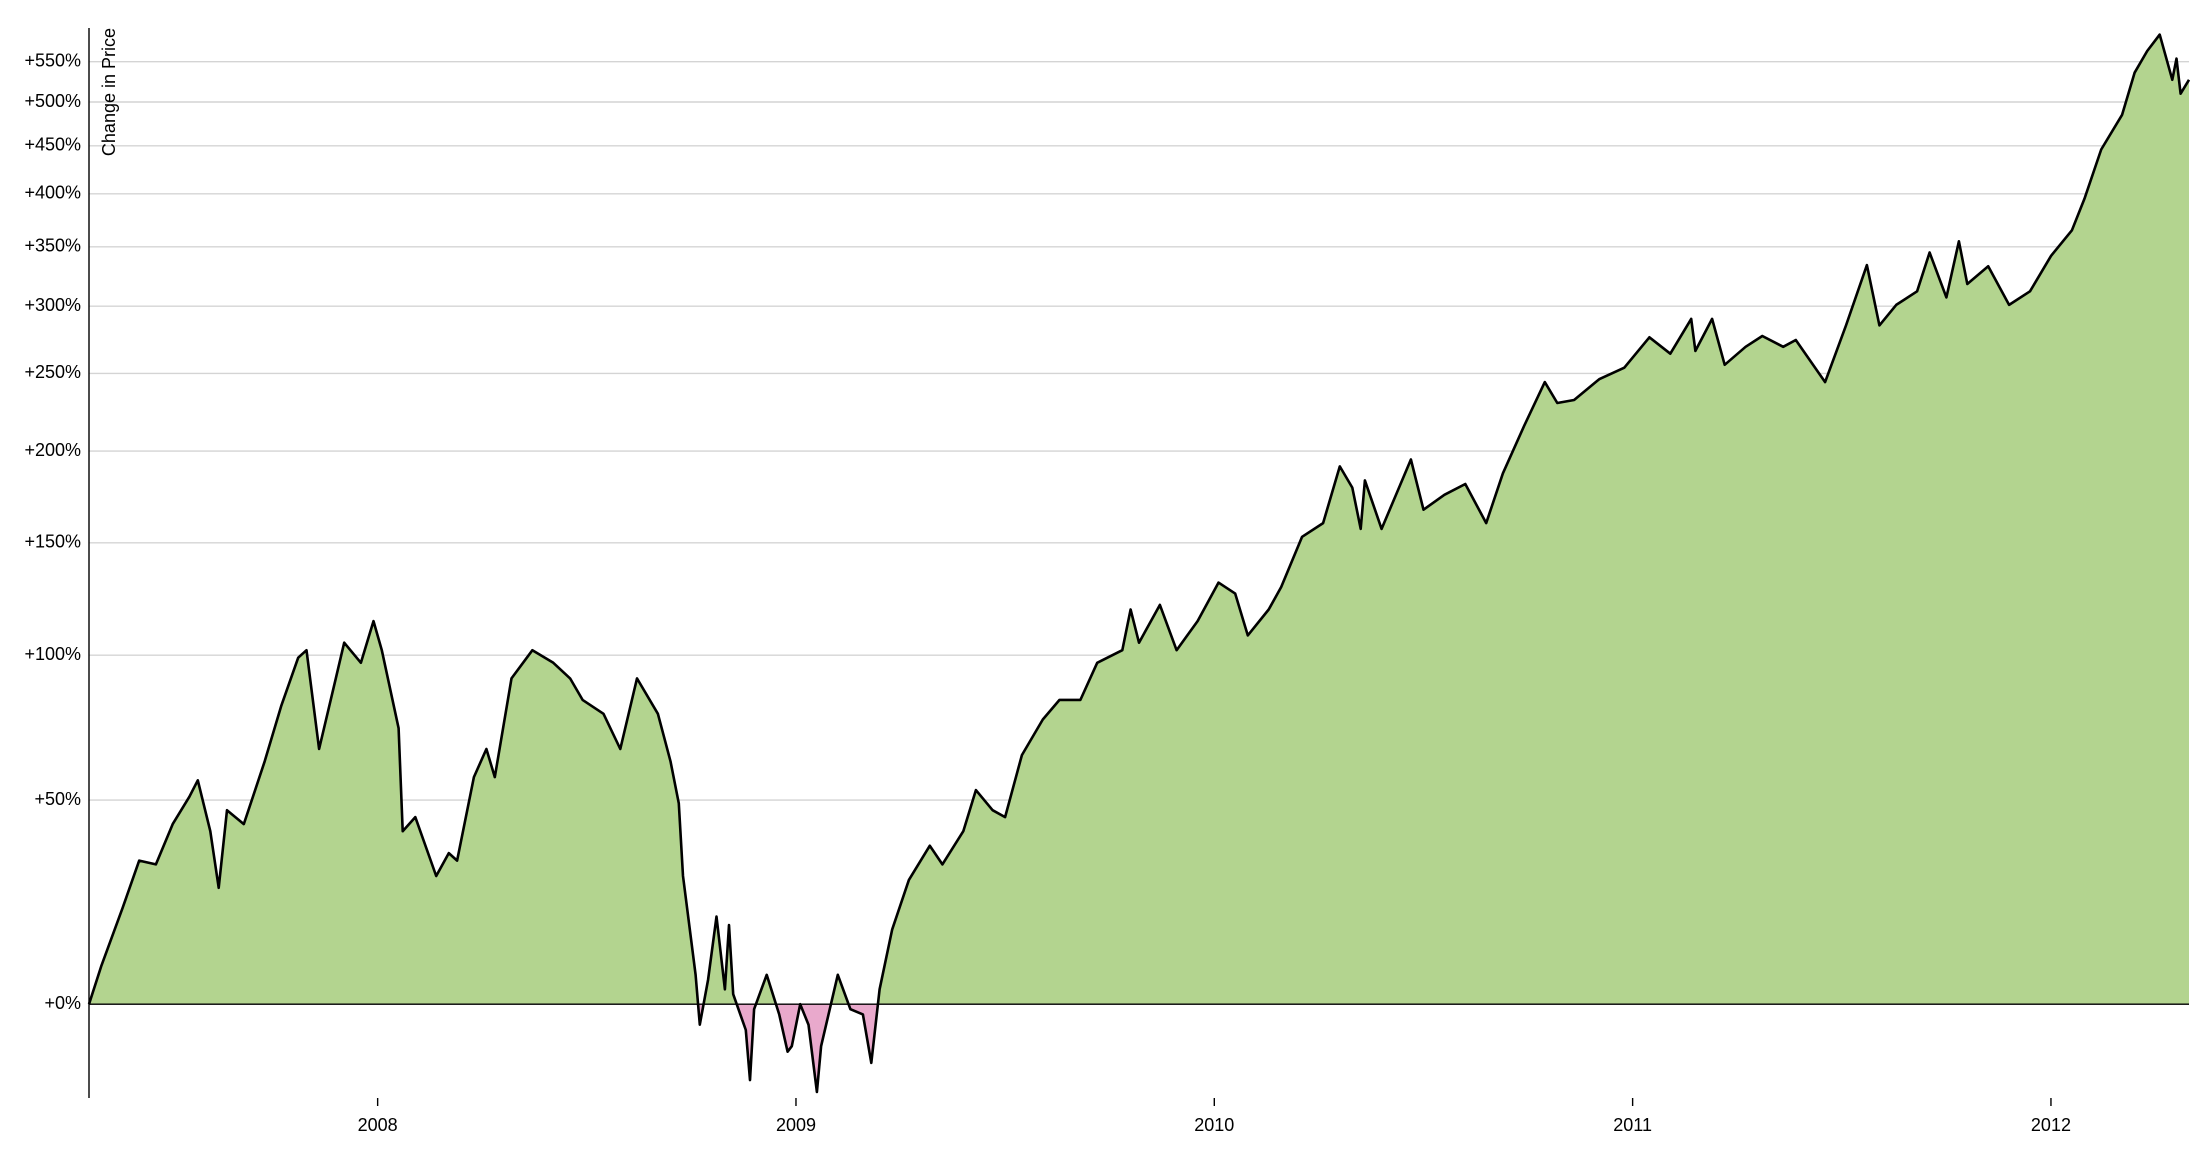 Image resolution: width=2200 pixels, height=1168 pixels. I want to click on y-tick-label: +450%, so click(52, 145).